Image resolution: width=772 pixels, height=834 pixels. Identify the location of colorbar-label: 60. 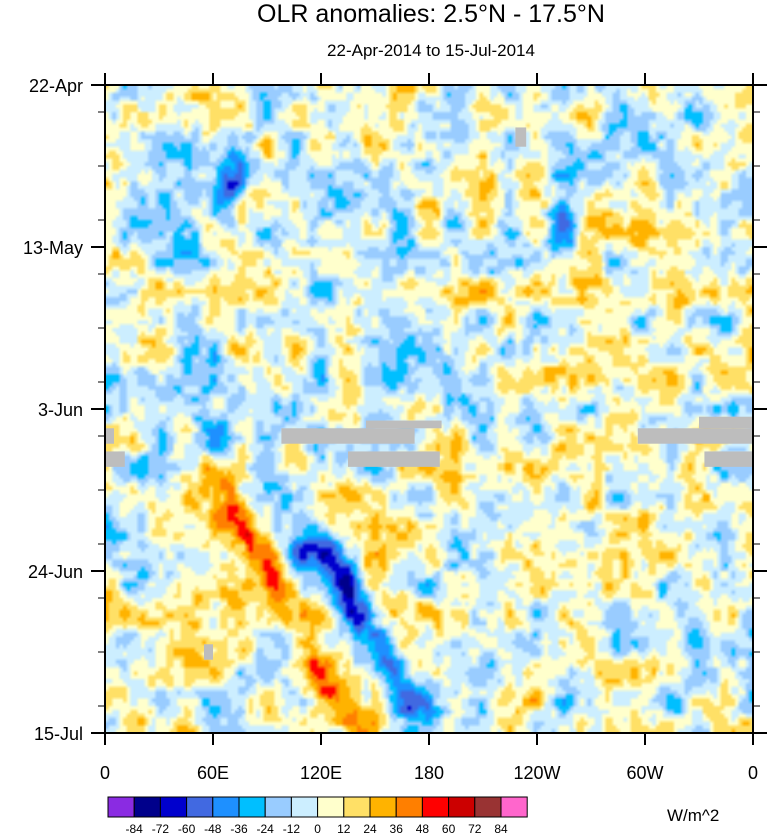
(449, 828).